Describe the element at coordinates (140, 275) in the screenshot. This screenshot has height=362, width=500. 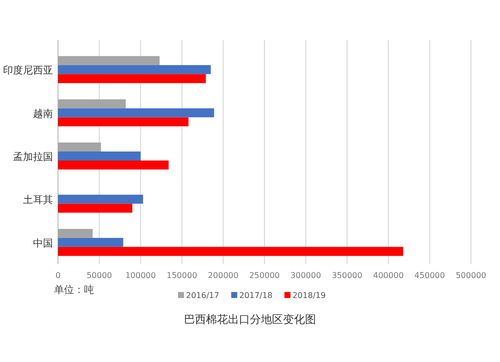
I see `x-tick-label: 100000` at that location.